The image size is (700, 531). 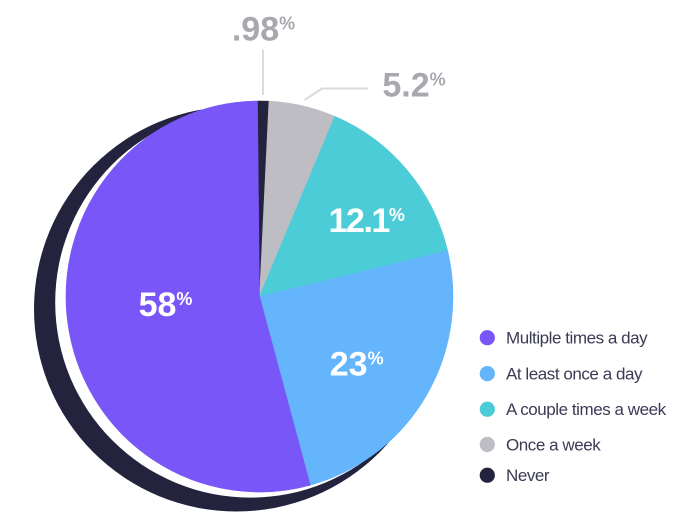 What do you see at coordinates (263, 30) in the screenshot?
I see `svg-text: .98%` at bounding box center [263, 30].